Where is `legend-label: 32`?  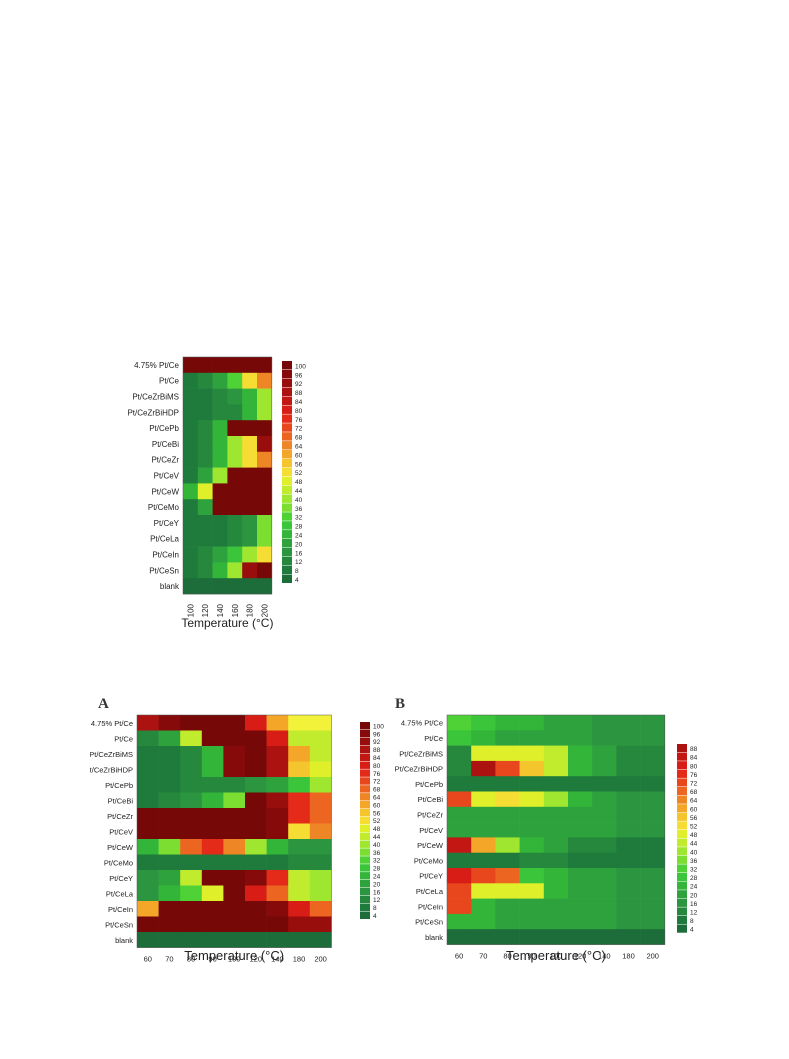
legend-label: 32 is located at coordinates (377, 861).